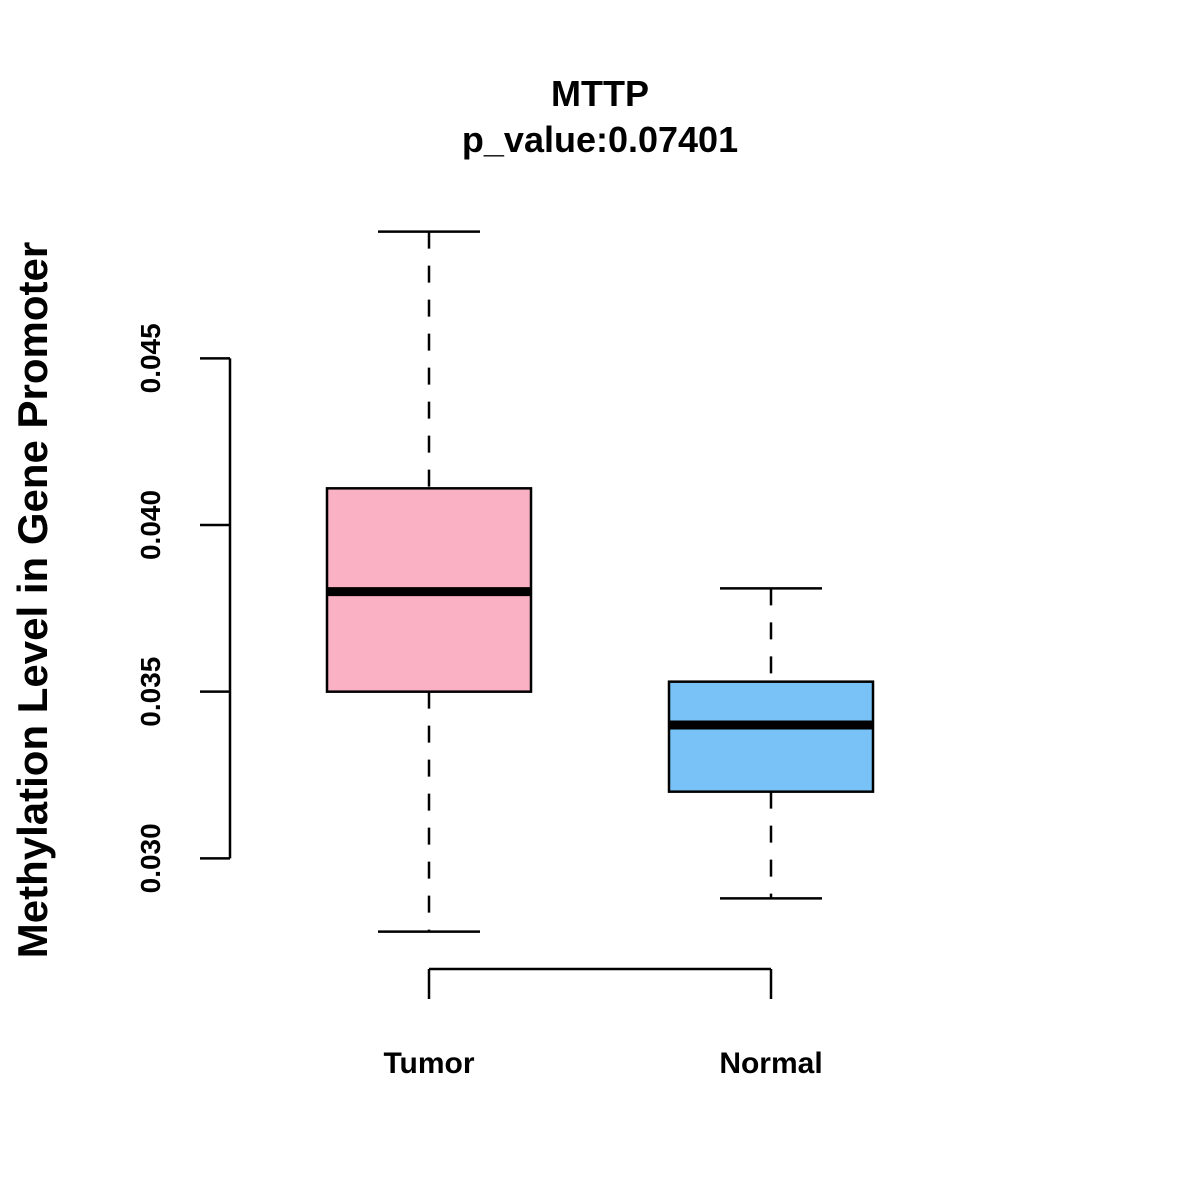 This screenshot has width=1200, height=1200. I want to click on y-tick-label: 0.040, so click(150, 525).